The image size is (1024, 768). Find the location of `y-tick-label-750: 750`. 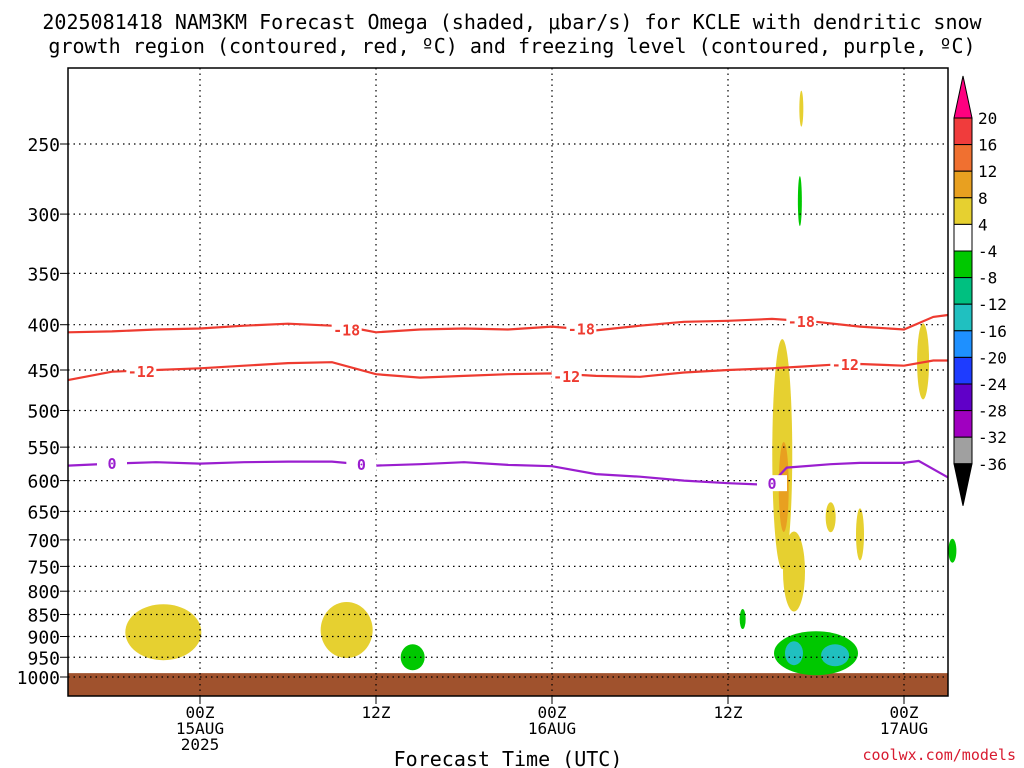

y-tick-label-750: 750 is located at coordinates (43, 567).